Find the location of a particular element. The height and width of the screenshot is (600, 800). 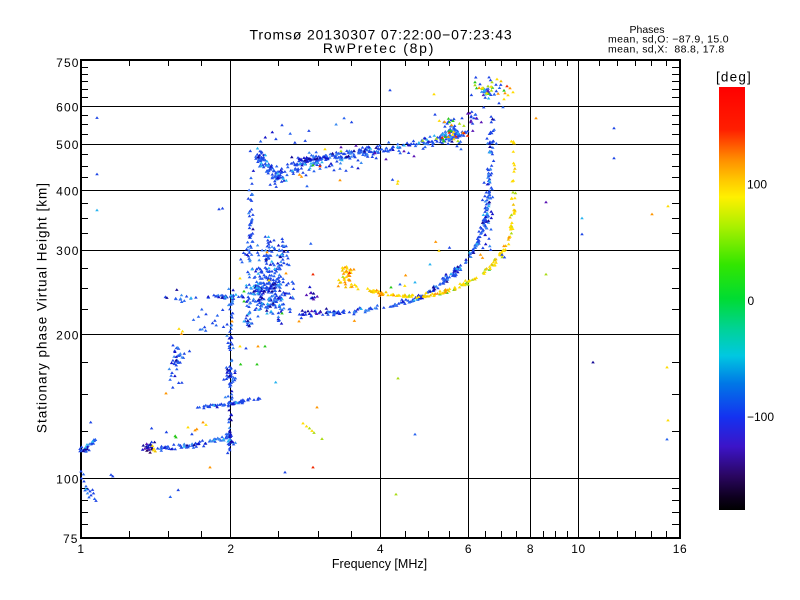

svg-text: 500 is located at coordinates (67, 145).